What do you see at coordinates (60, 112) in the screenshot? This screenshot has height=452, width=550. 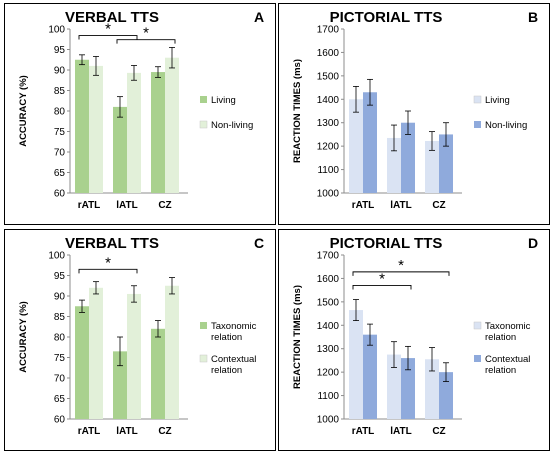 I see `y-tick-label: 80` at bounding box center [60, 112].